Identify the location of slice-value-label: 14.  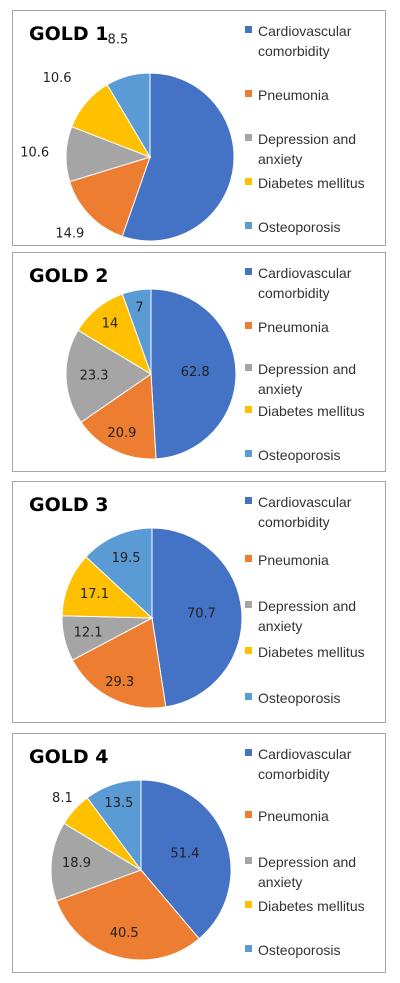
(110, 324).